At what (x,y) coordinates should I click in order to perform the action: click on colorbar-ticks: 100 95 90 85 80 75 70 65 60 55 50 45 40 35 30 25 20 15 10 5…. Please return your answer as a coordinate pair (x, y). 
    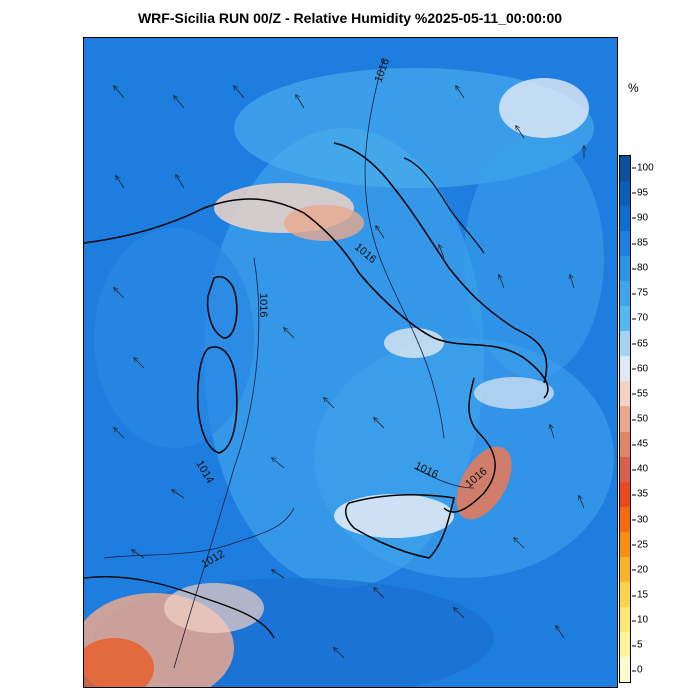
    Looking at the image, I should click on (651, 419).